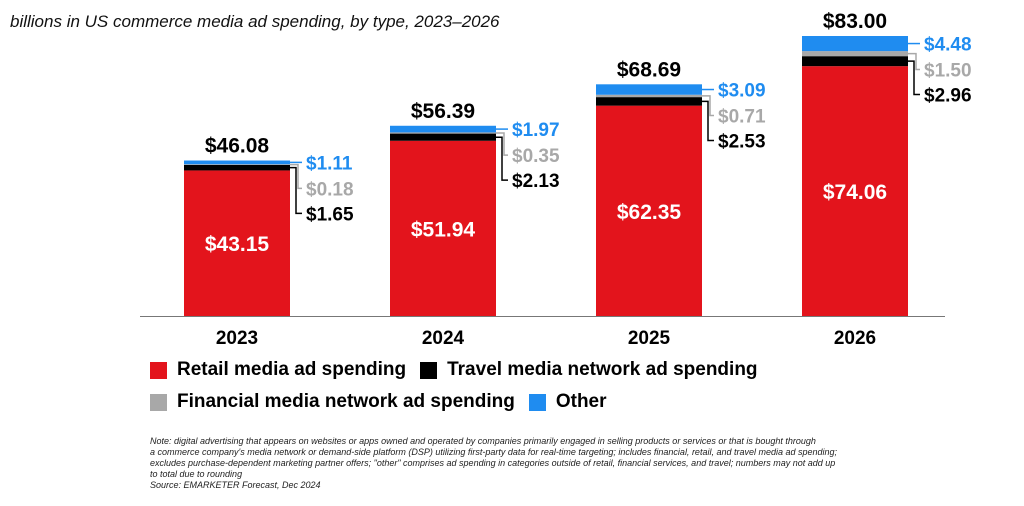 The image size is (1024, 506). I want to click on chart-source: Source: EMARKETER Forecast, Dec 2024, so click(235, 485).